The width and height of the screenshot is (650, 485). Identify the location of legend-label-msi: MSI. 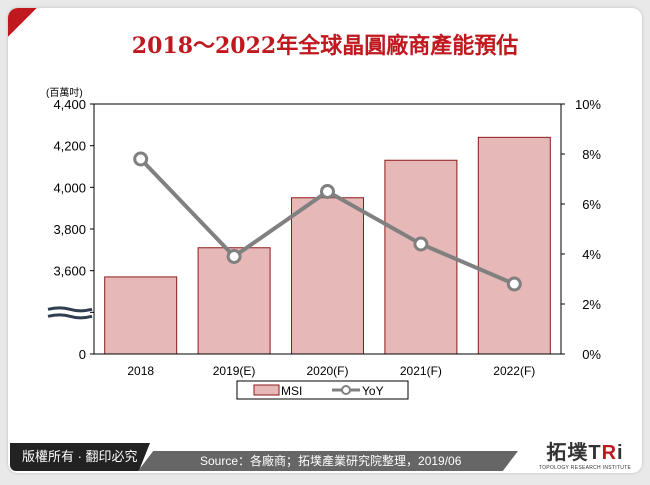
(291, 391).